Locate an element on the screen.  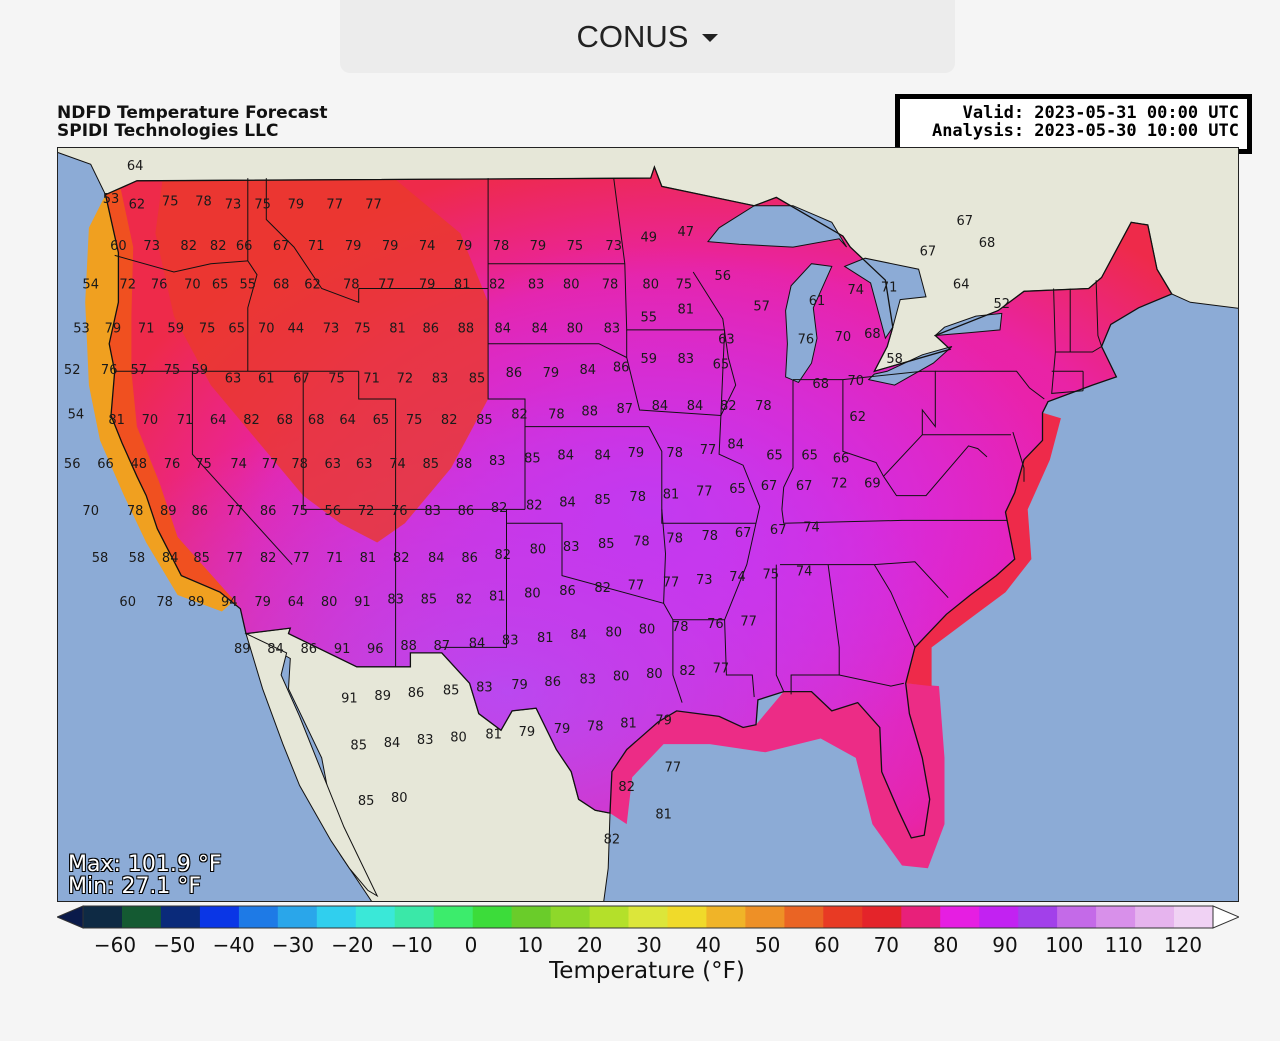
temperature-colorbar is located at coordinates (648, 917).